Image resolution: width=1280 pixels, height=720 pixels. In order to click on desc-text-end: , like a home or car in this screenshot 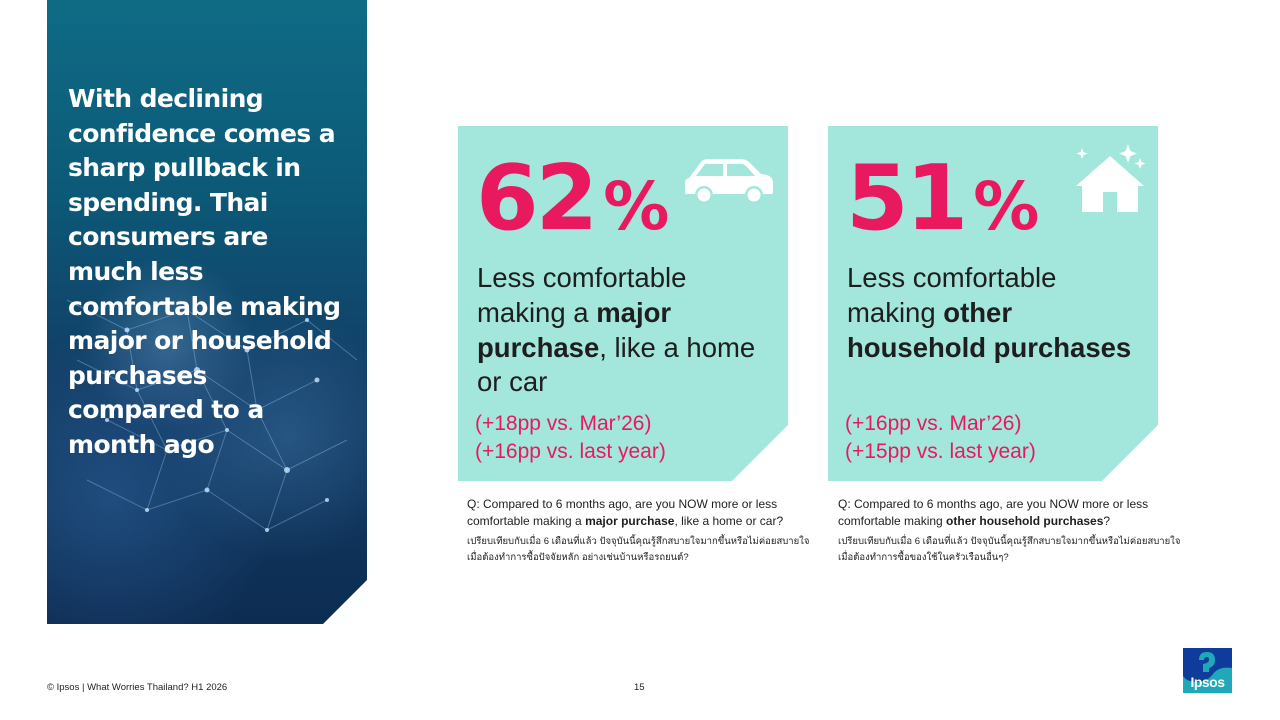, I will do `click(616, 364)`.